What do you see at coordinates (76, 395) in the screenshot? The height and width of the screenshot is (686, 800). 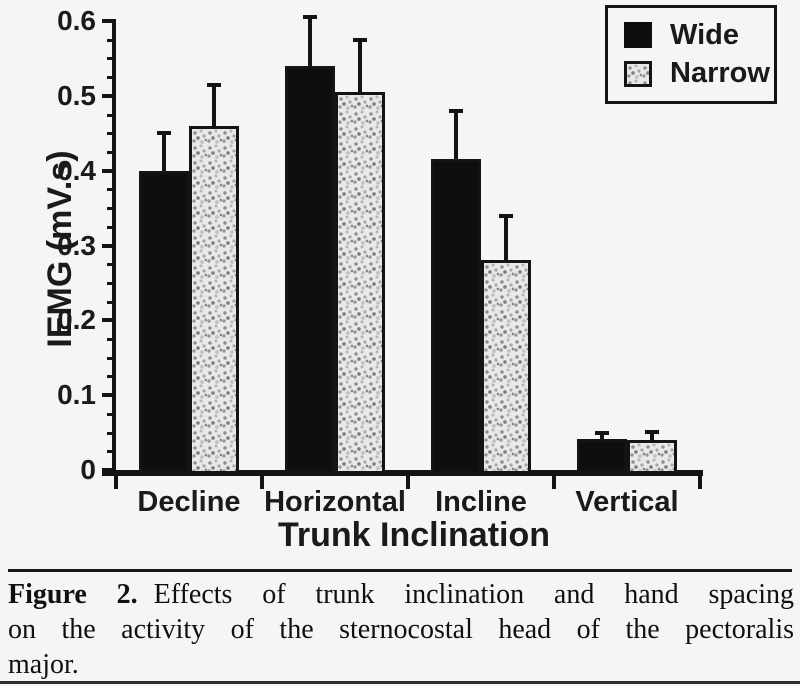 I see `y-tick-label: 0.1` at bounding box center [76, 395].